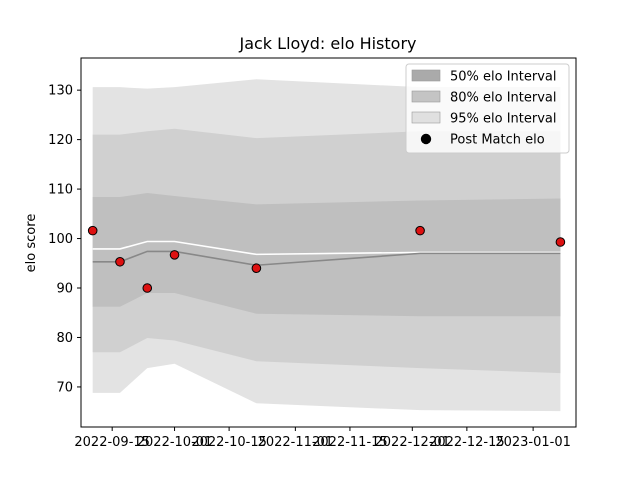 This screenshot has height=480, width=640. What do you see at coordinates (533, 442) in the screenshot?
I see `x-tick-label: 2023-01-01` at bounding box center [533, 442].